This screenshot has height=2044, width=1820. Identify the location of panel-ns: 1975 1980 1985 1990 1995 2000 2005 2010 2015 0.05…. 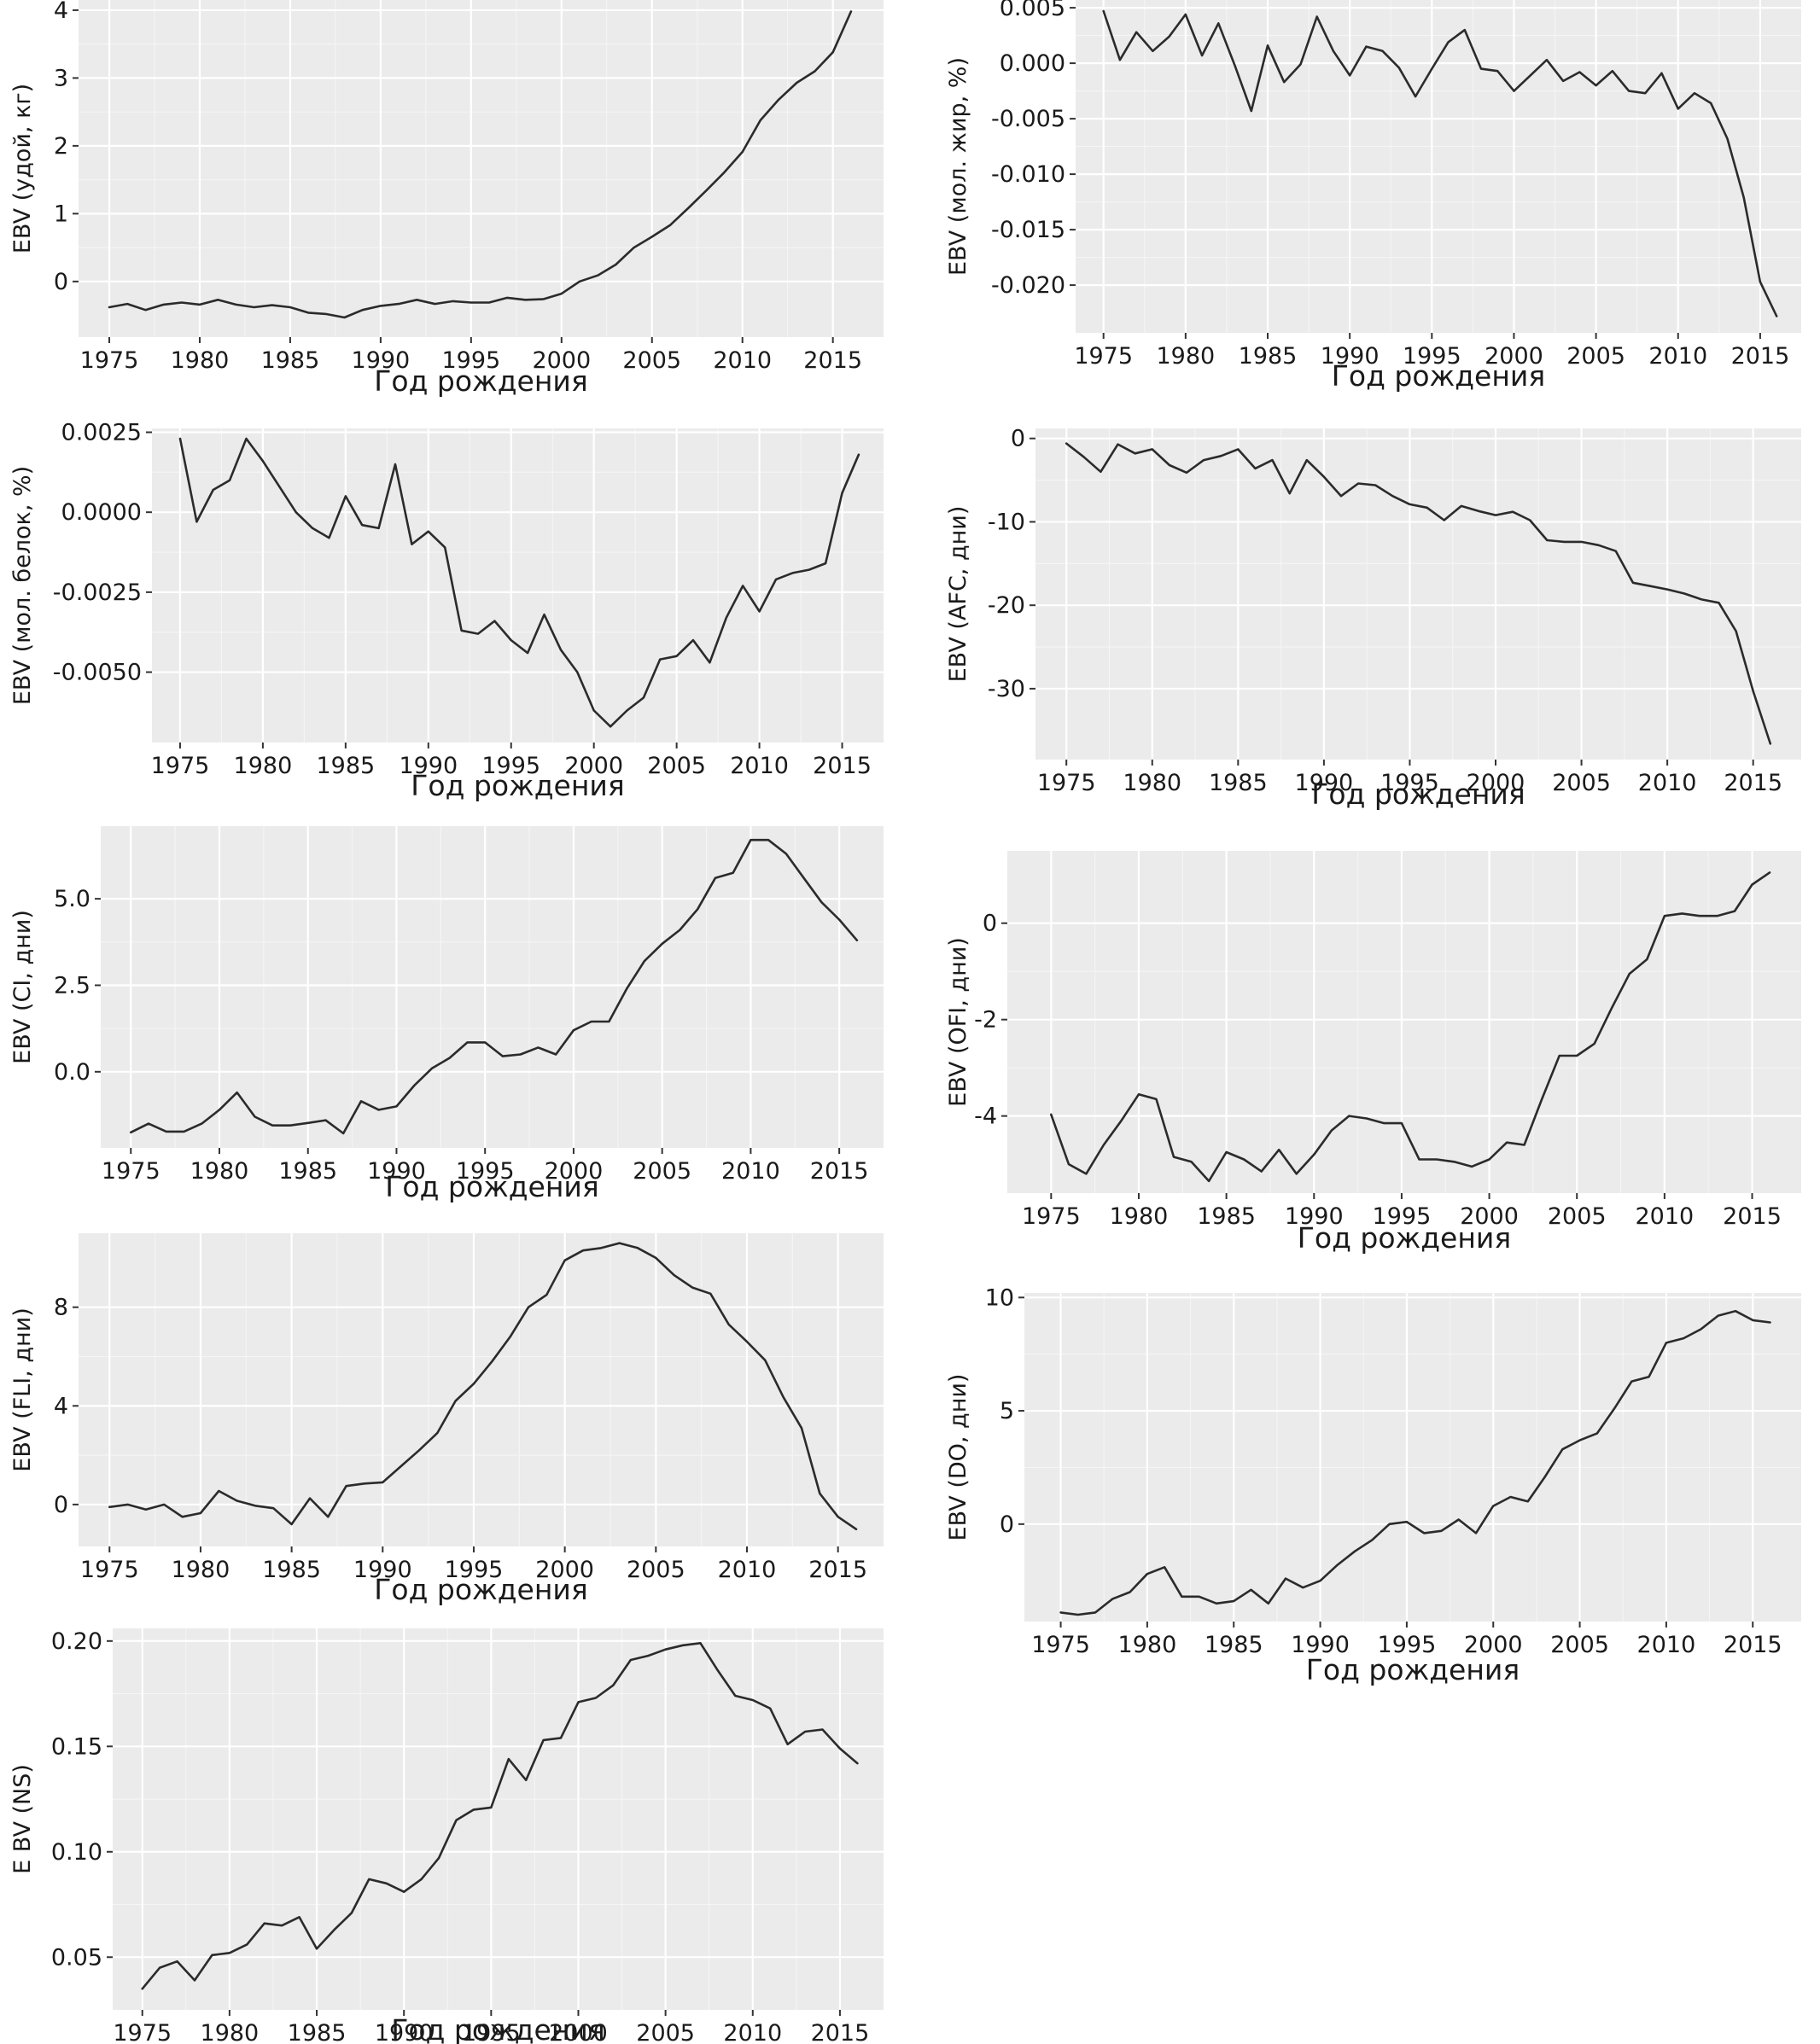
(447, 1836).